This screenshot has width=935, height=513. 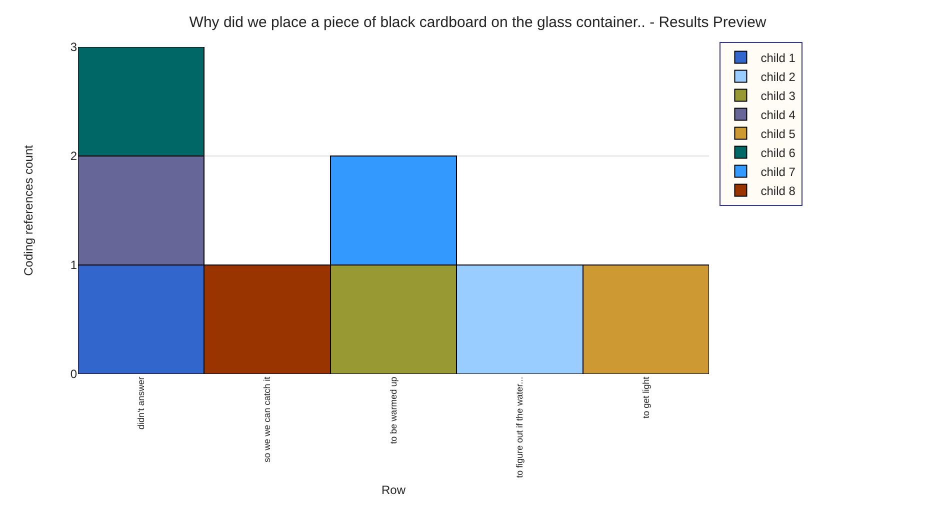 What do you see at coordinates (74, 374) in the screenshot?
I see `y-tick-label: 0` at bounding box center [74, 374].